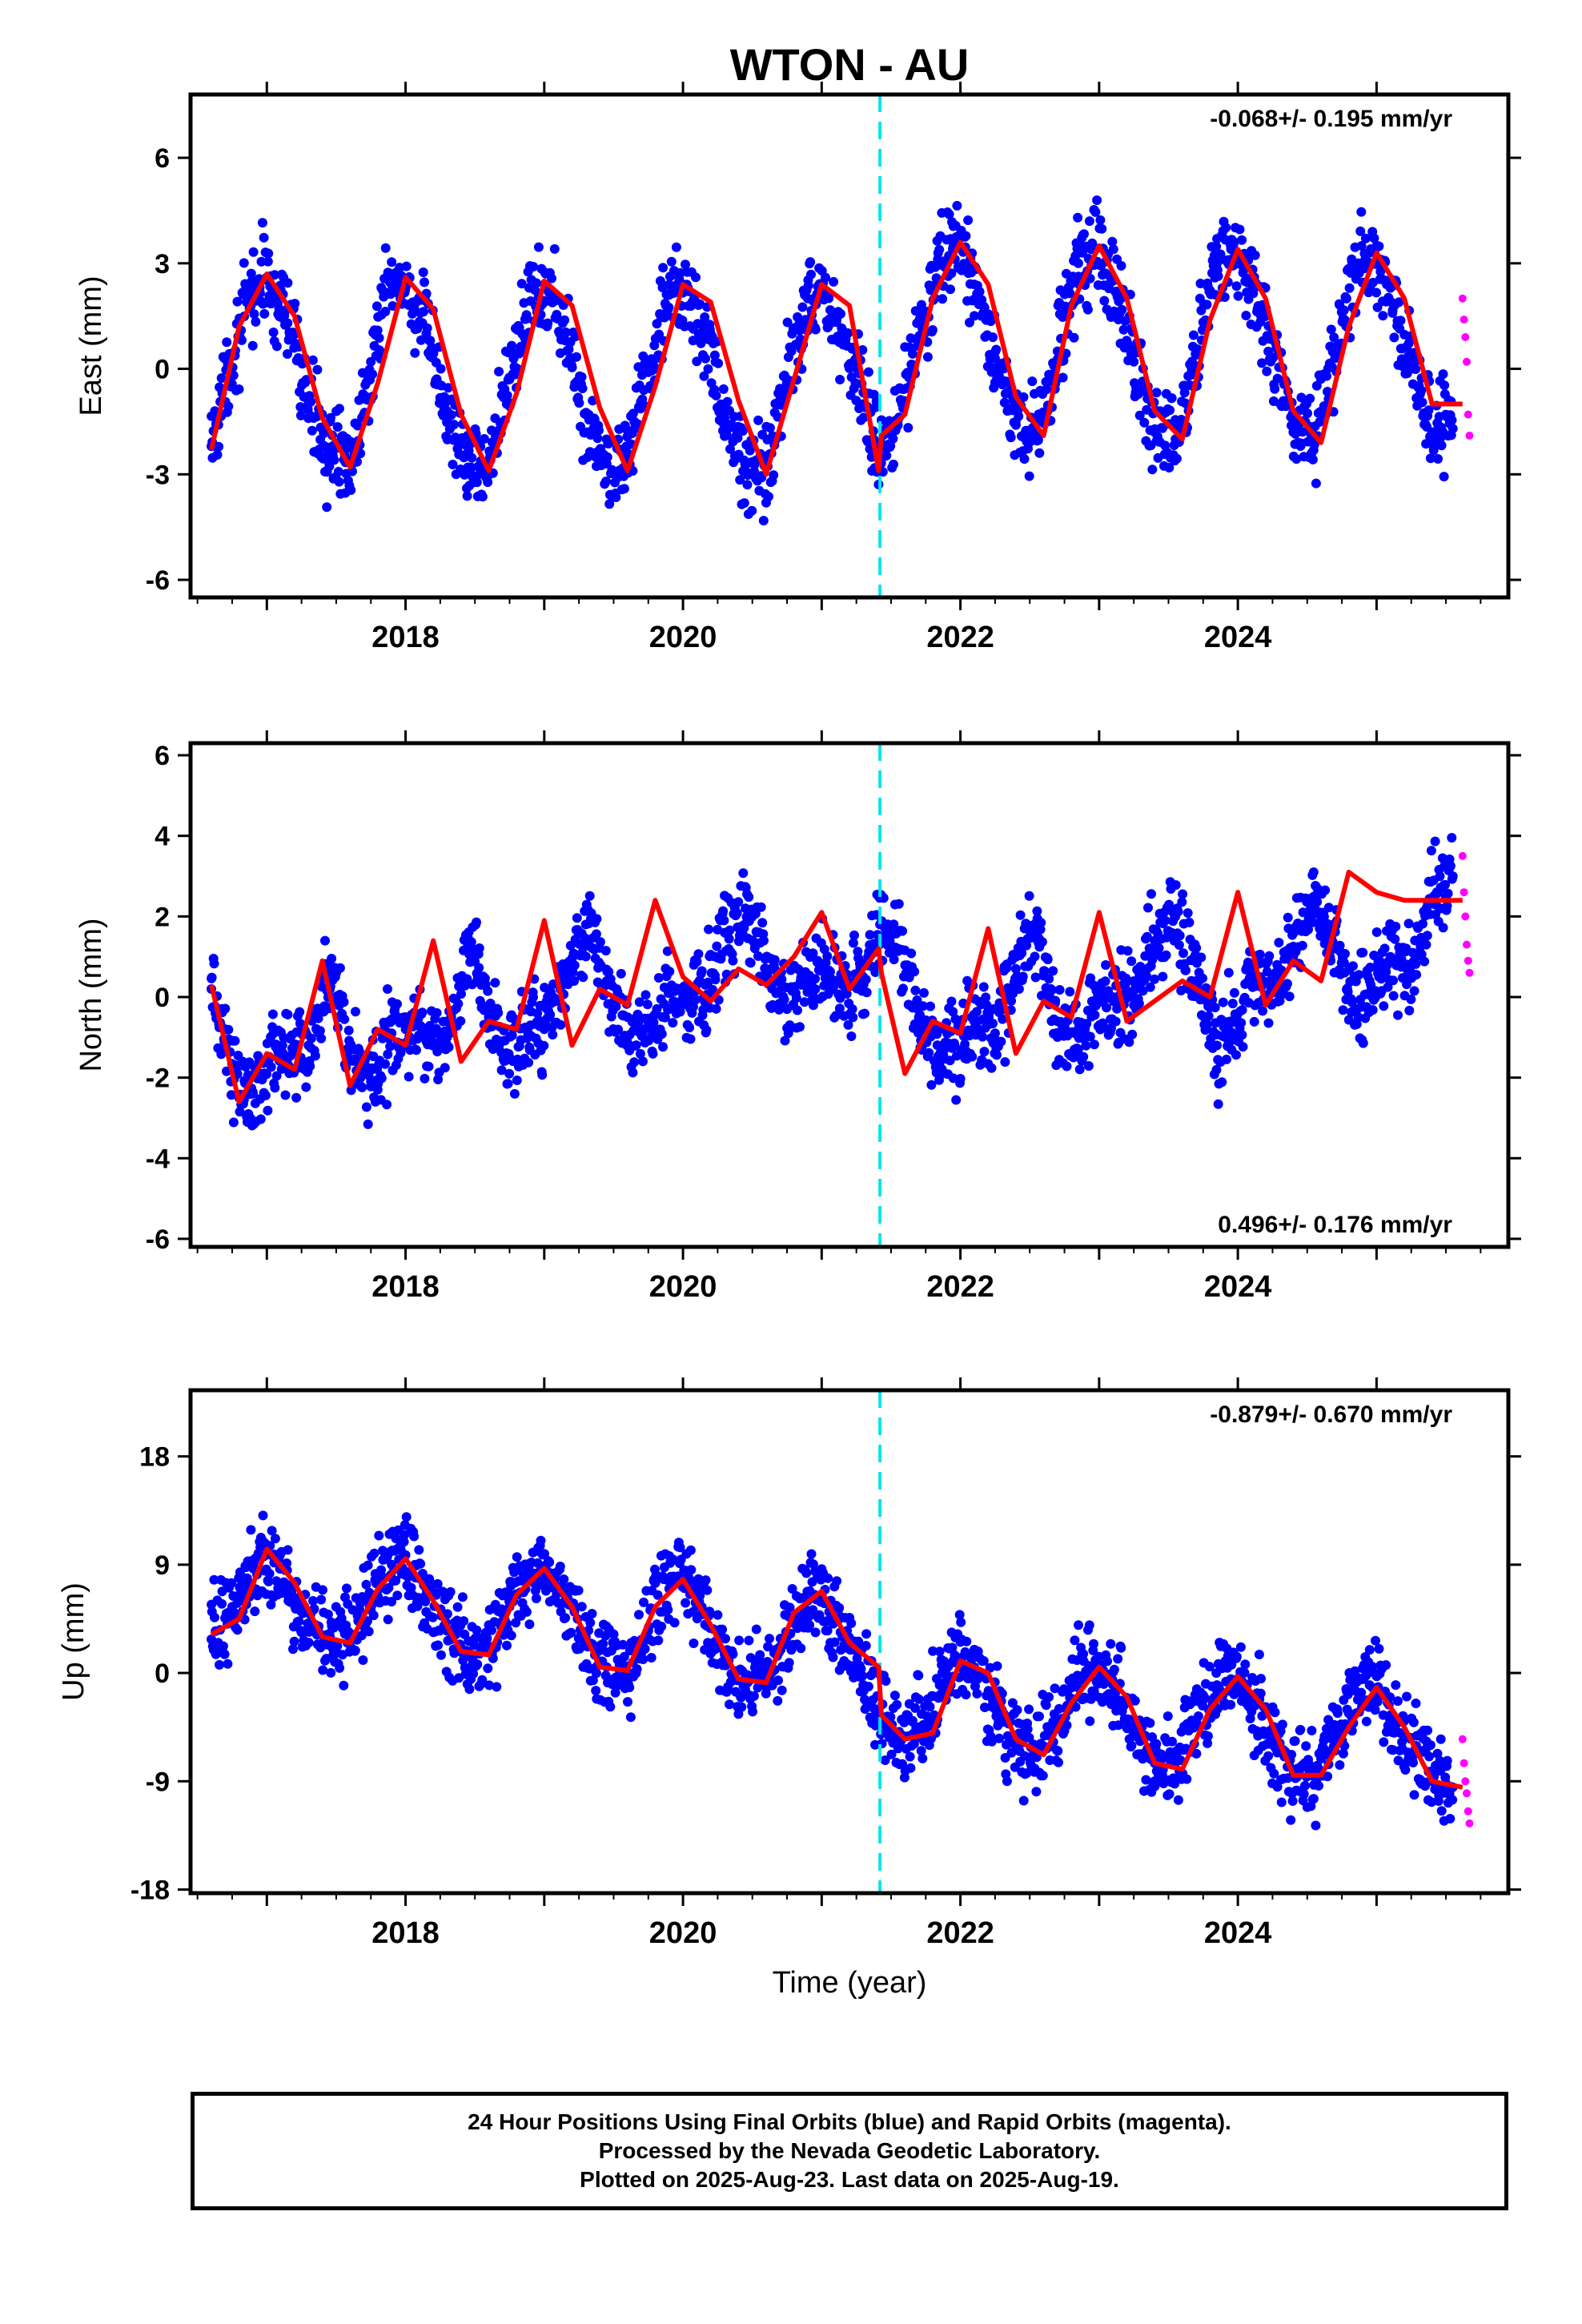 The width and height of the screenshot is (1582, 2324). I want to click on north-y-tick-label: -2, so click(158, 1078).